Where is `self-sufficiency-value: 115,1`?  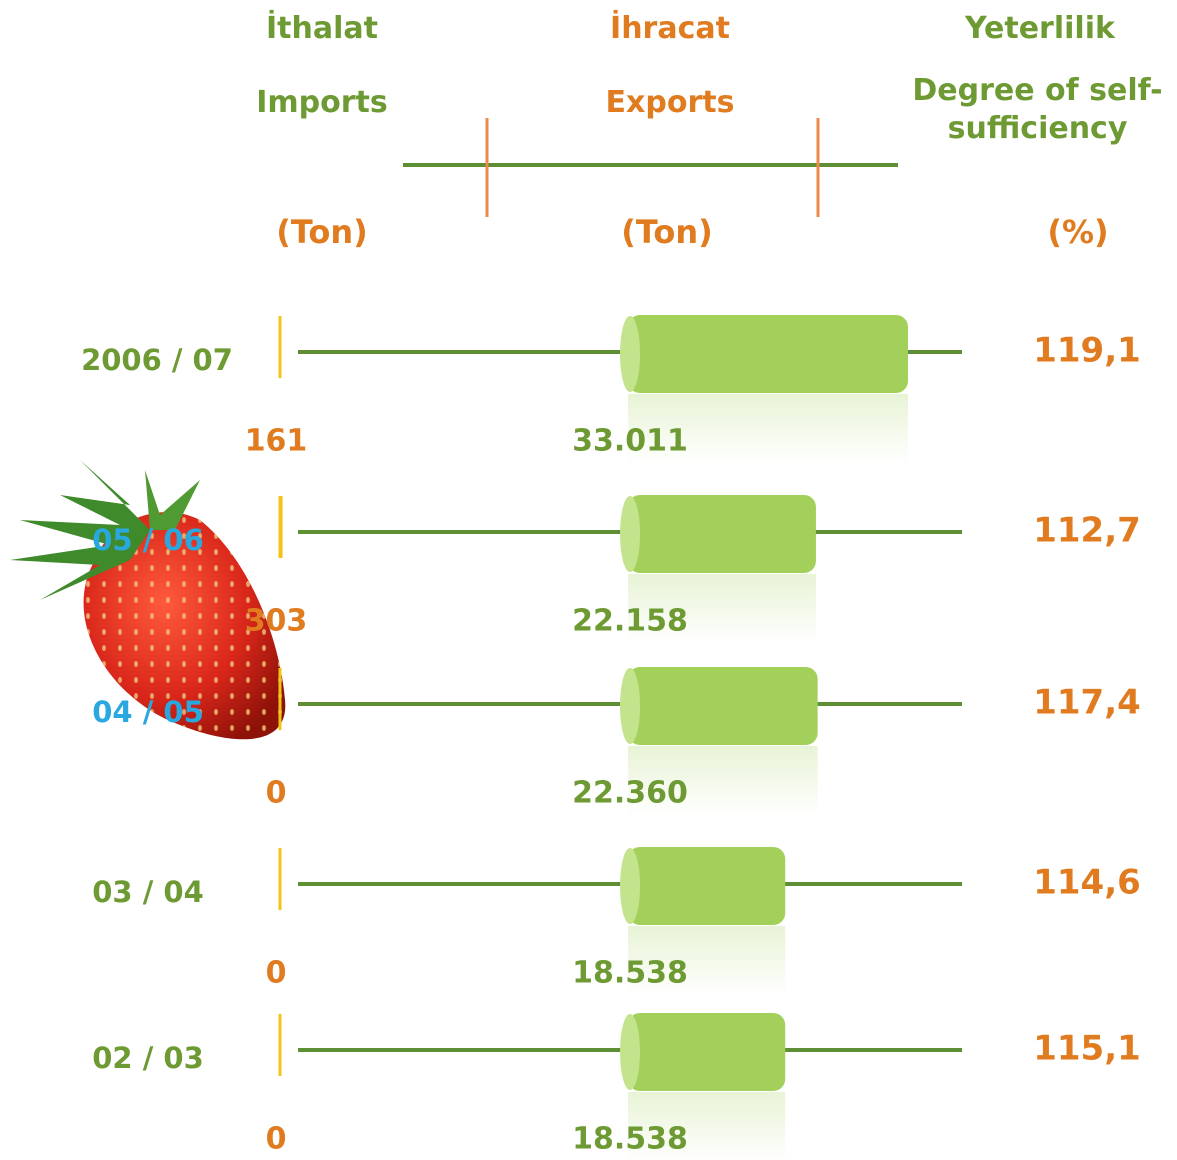 self-sufficiency-value: 115,1 is located at coordinates (1087, 1049).